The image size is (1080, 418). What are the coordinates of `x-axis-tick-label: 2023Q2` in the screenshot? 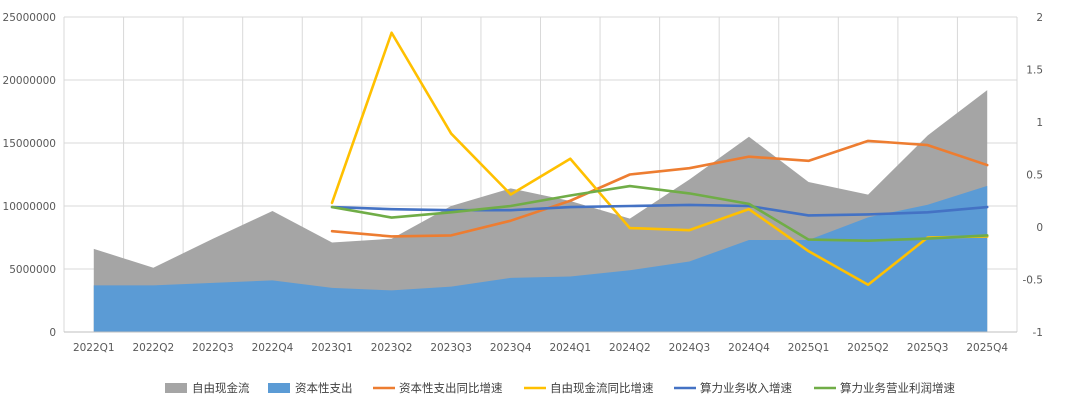 It's located at (392, 348).